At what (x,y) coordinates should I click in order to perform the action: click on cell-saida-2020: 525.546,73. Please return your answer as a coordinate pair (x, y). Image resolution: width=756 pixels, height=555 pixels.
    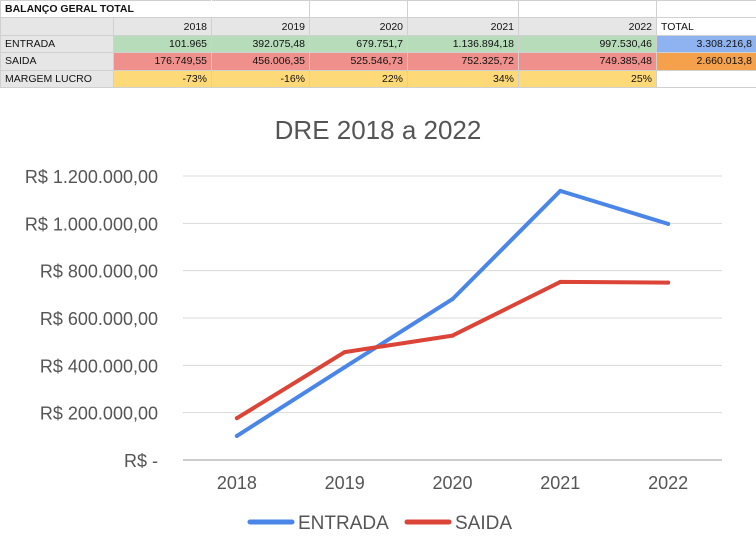
    Looking at the image, I should click on (359, 61).